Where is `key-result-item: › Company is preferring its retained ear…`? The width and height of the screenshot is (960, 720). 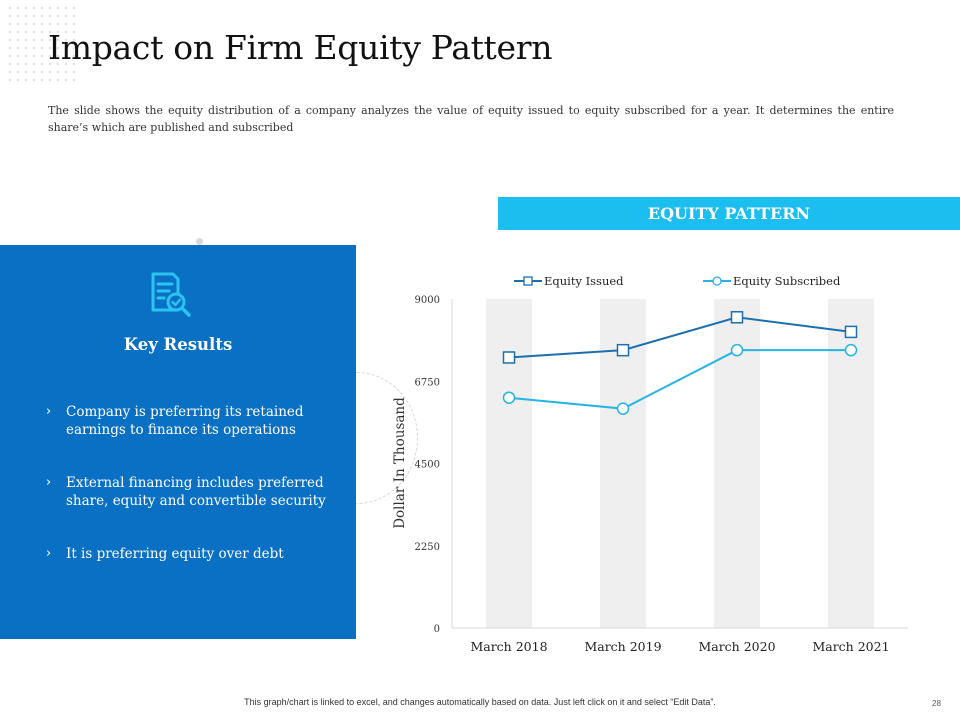 key-result-item: › Company is preferring its retained ear… is located at coordinates (191, 421).